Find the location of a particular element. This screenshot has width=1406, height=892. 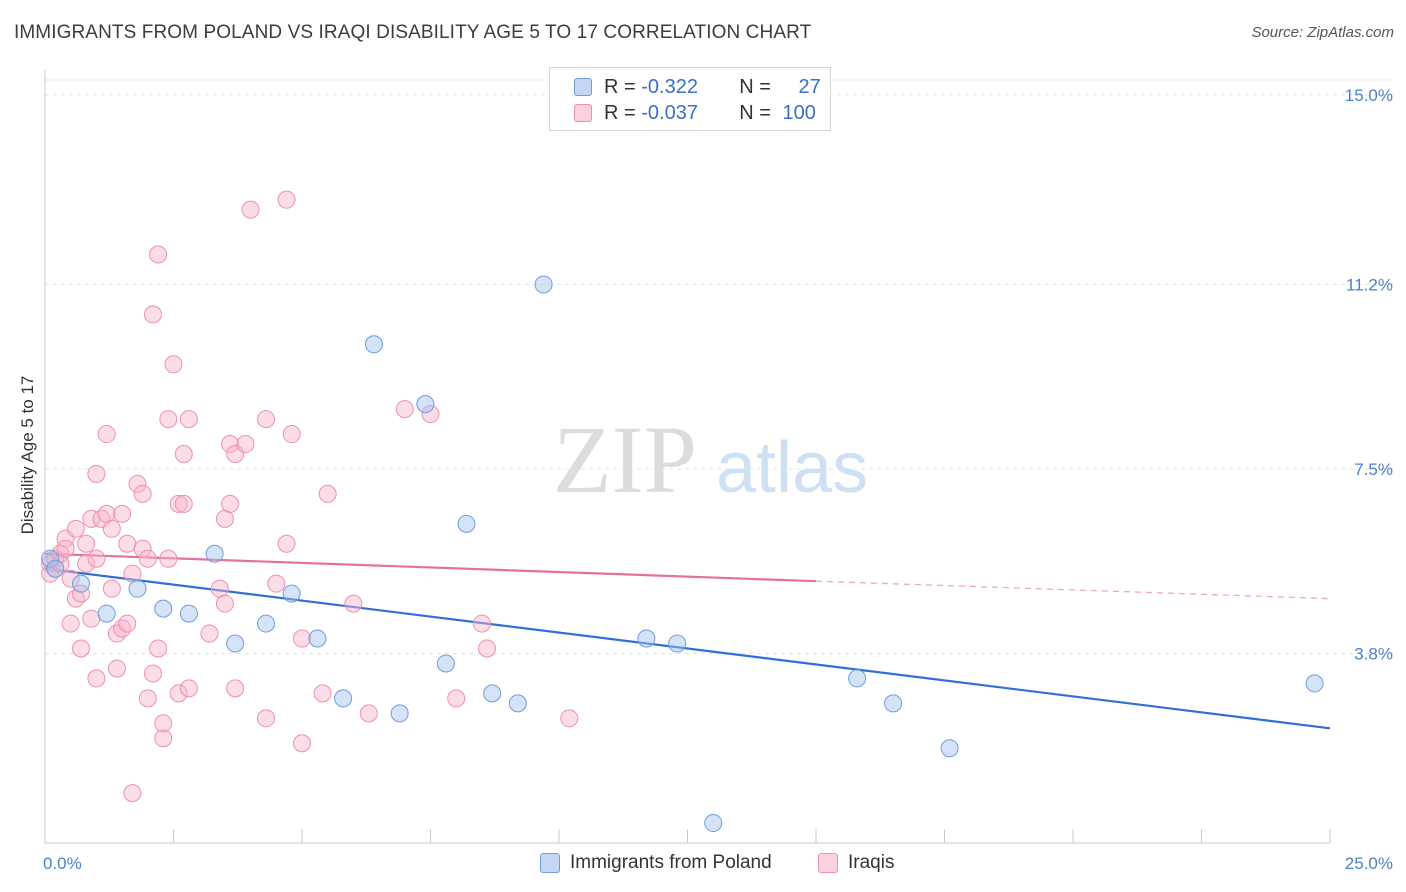

correlation-legend: R = -0.322 N = 27 R = -0.037 N = 100 is located at coordinates (690, 99).